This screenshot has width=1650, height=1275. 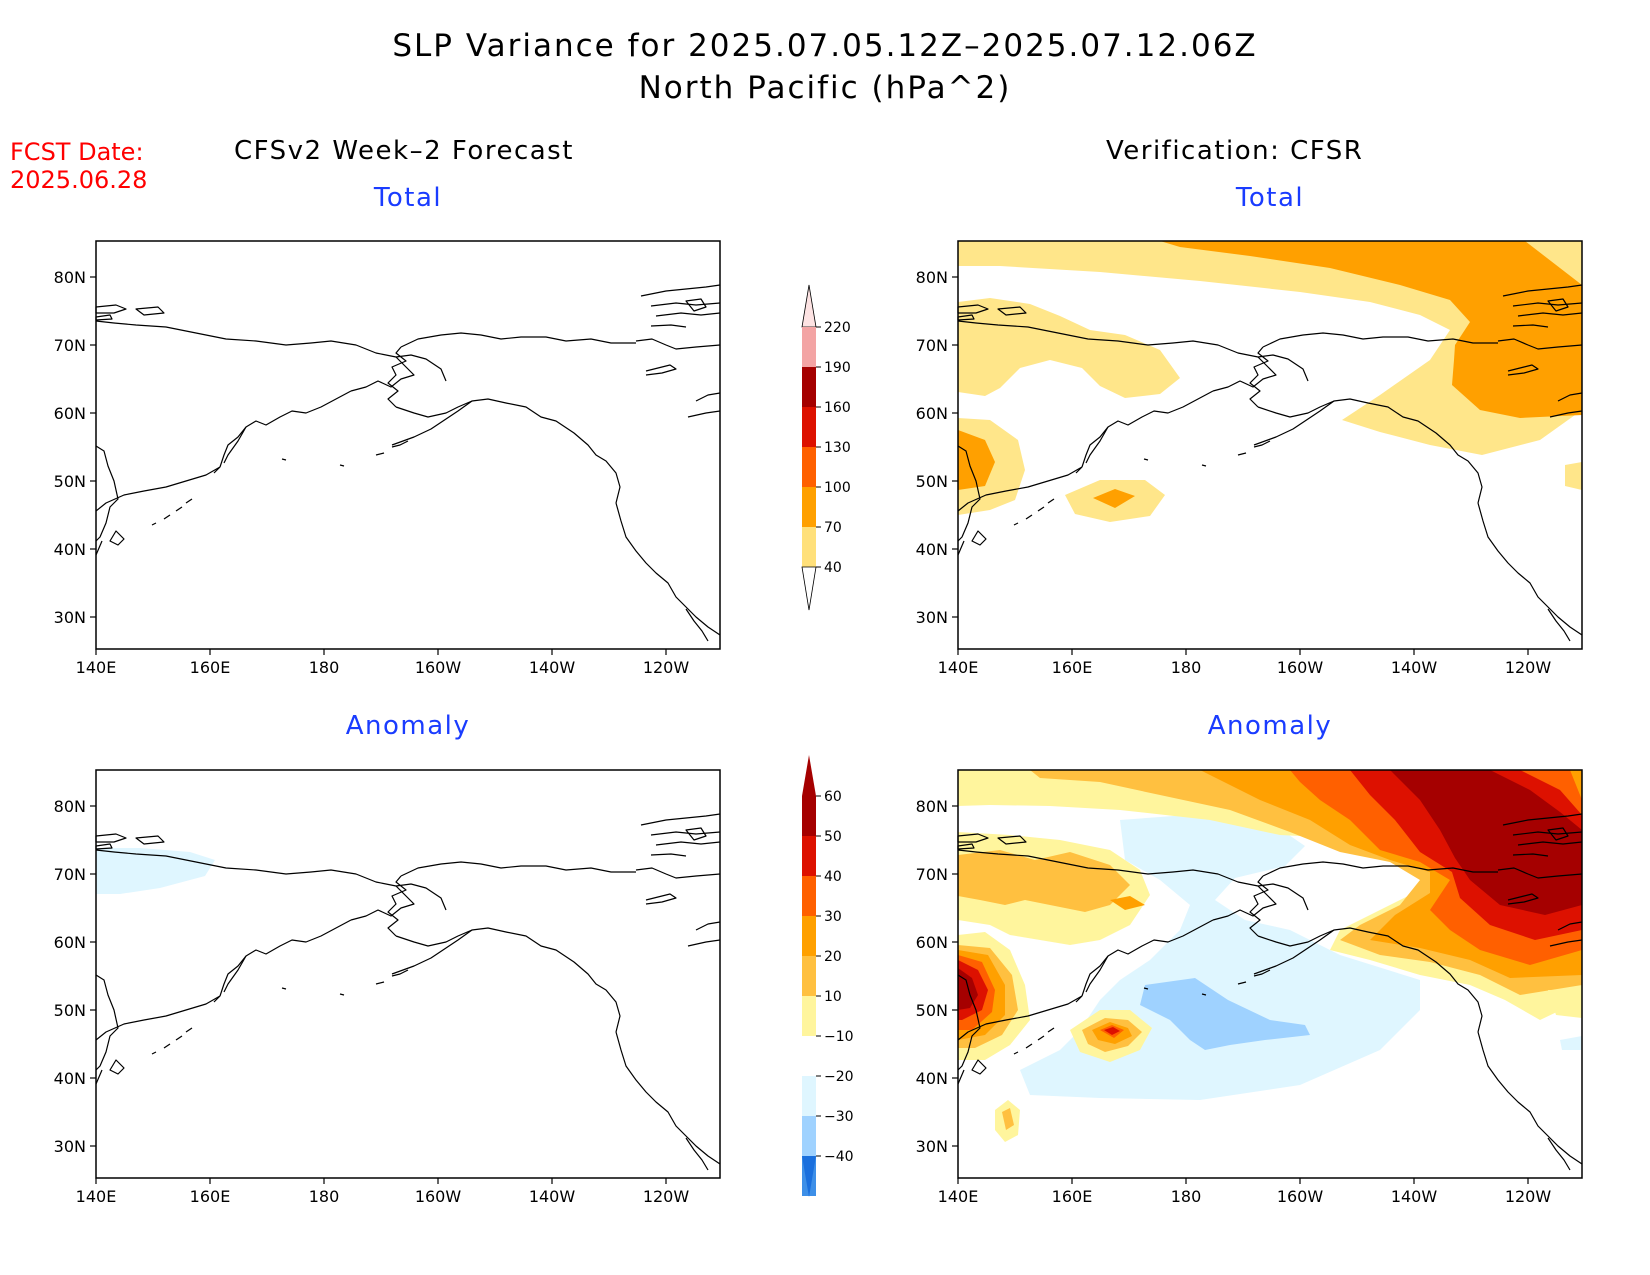 I want to click on lat-label-forecast-anomaly: 50N, so click(x=70, y=1010).